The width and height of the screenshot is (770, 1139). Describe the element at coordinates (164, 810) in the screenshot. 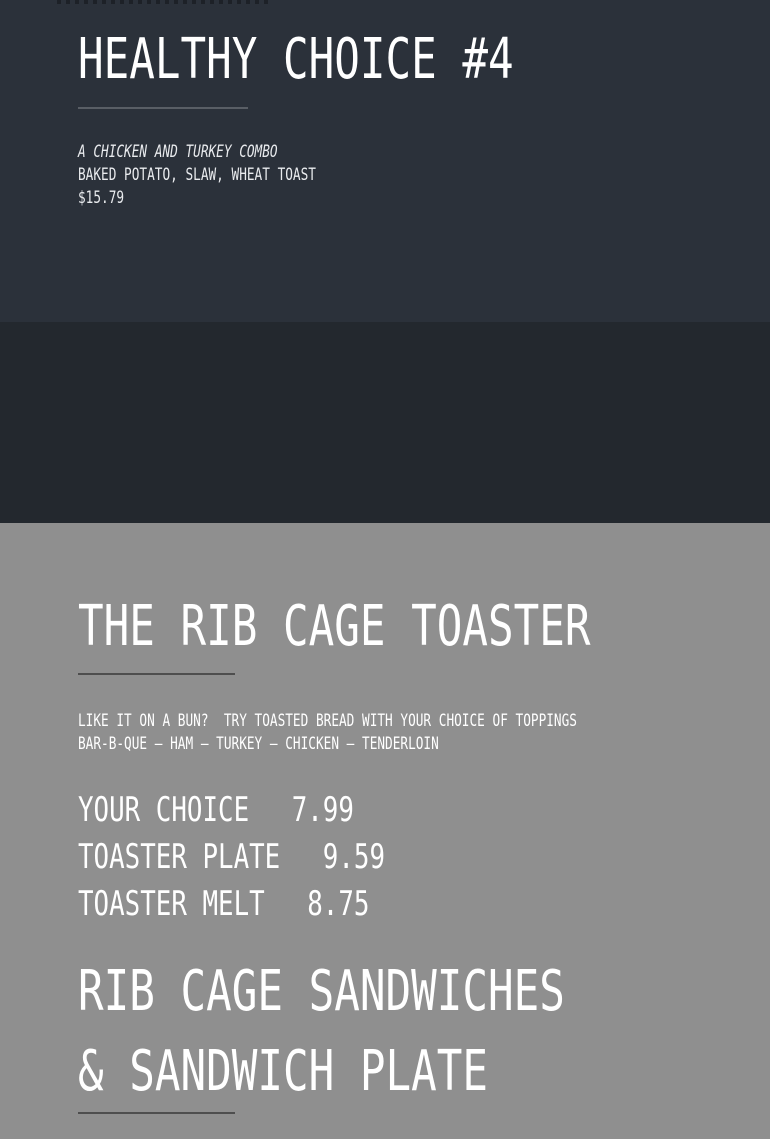

I see `item-name: YOUR CHOICE` at that location.